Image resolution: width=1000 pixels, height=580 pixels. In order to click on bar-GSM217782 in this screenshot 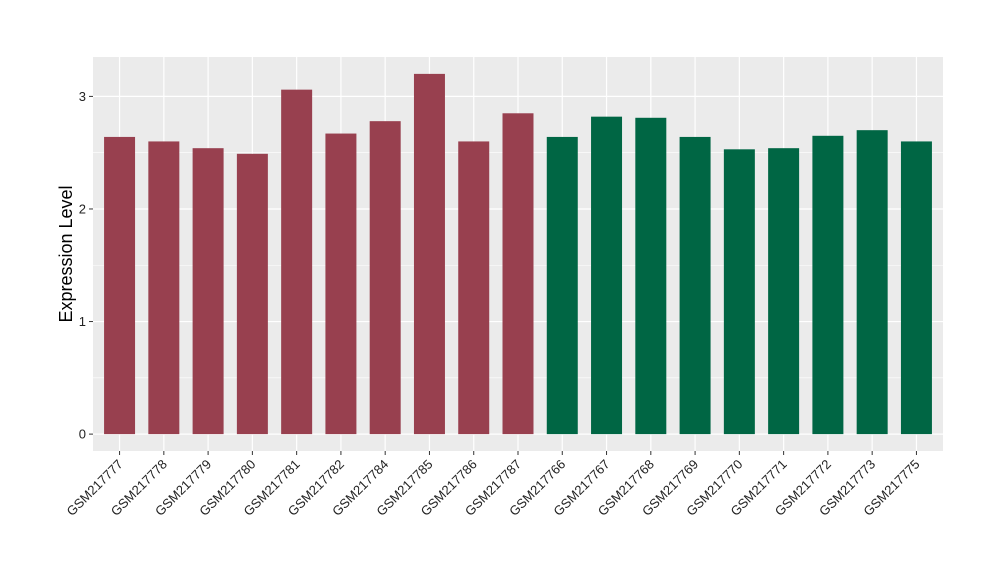, I will do `click(341, 284)`.